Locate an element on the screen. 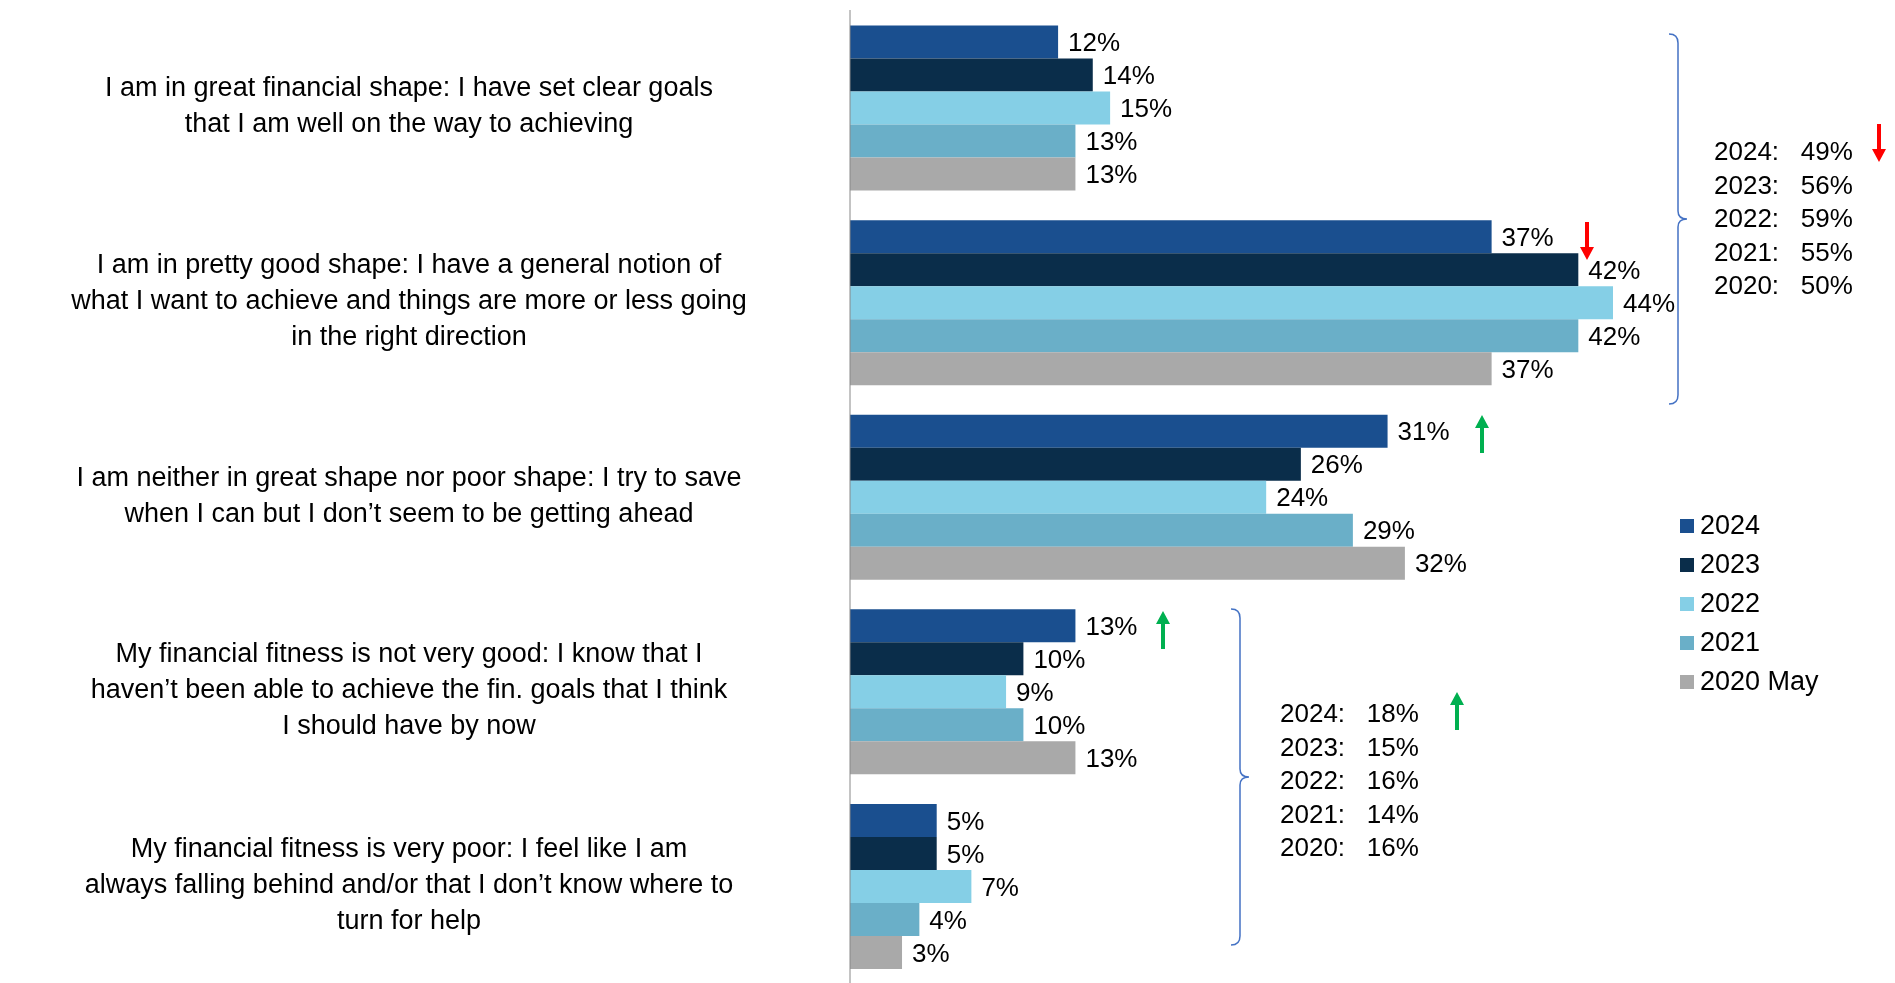 The height and width of the screenshot is (983, 1895). data-label: 44% is located at coordinates (1649, 302).